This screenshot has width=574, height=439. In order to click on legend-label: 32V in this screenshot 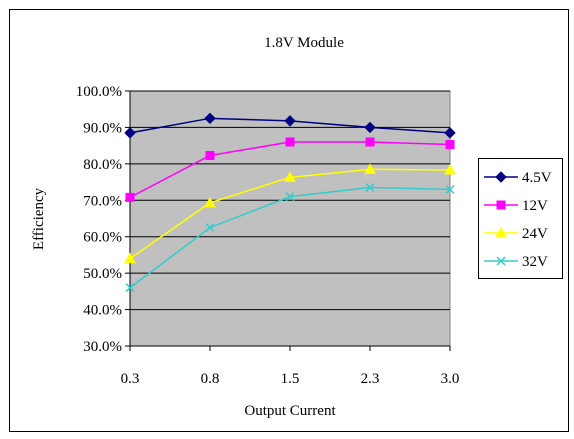, I will do `click(535, 262)`.